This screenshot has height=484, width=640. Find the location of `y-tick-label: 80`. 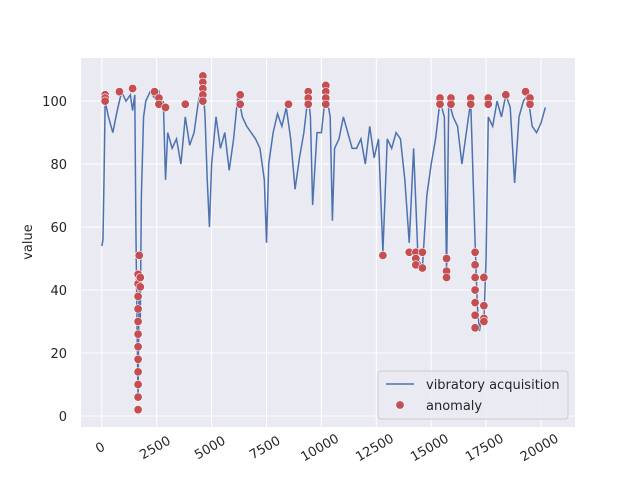

y-tick-label: 80 is located at coordinates (58, 165).